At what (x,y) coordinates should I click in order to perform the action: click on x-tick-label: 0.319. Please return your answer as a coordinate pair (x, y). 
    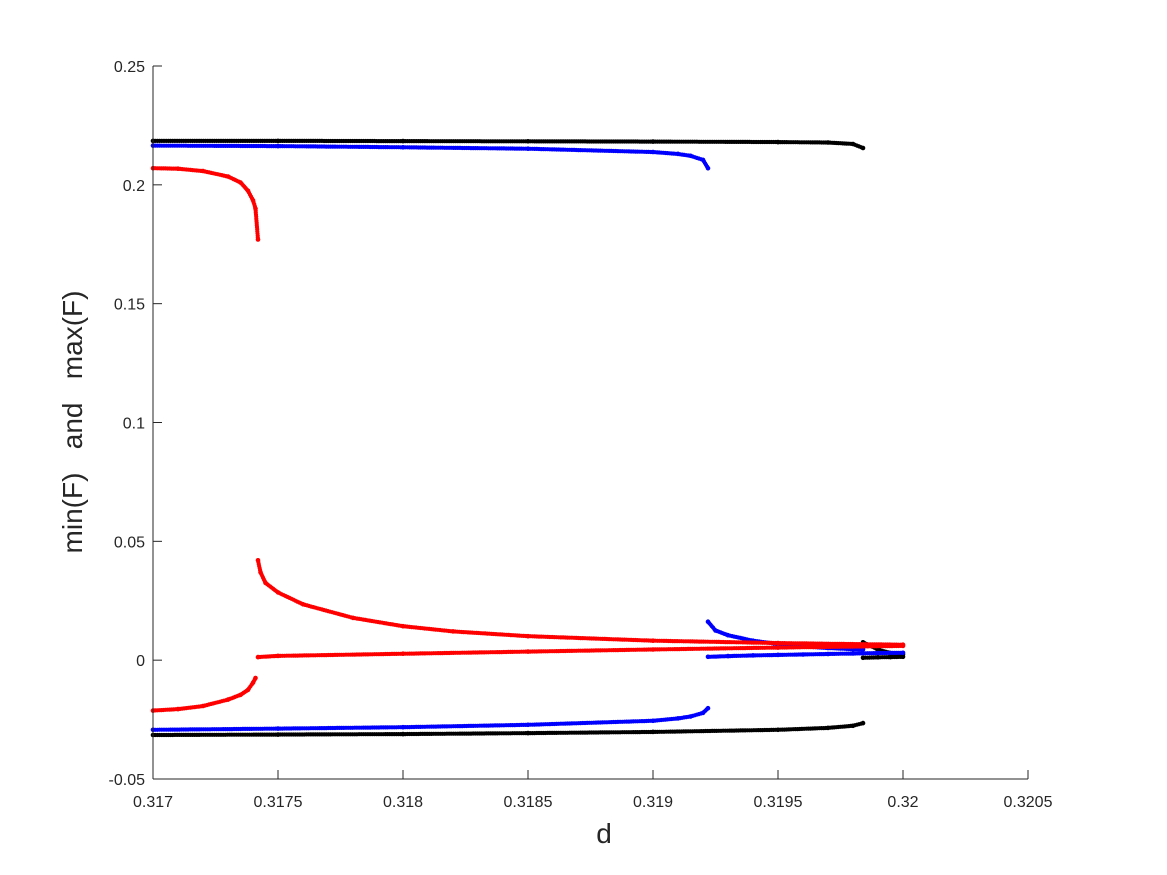
    Looking at the image, I should click on (653, 802).